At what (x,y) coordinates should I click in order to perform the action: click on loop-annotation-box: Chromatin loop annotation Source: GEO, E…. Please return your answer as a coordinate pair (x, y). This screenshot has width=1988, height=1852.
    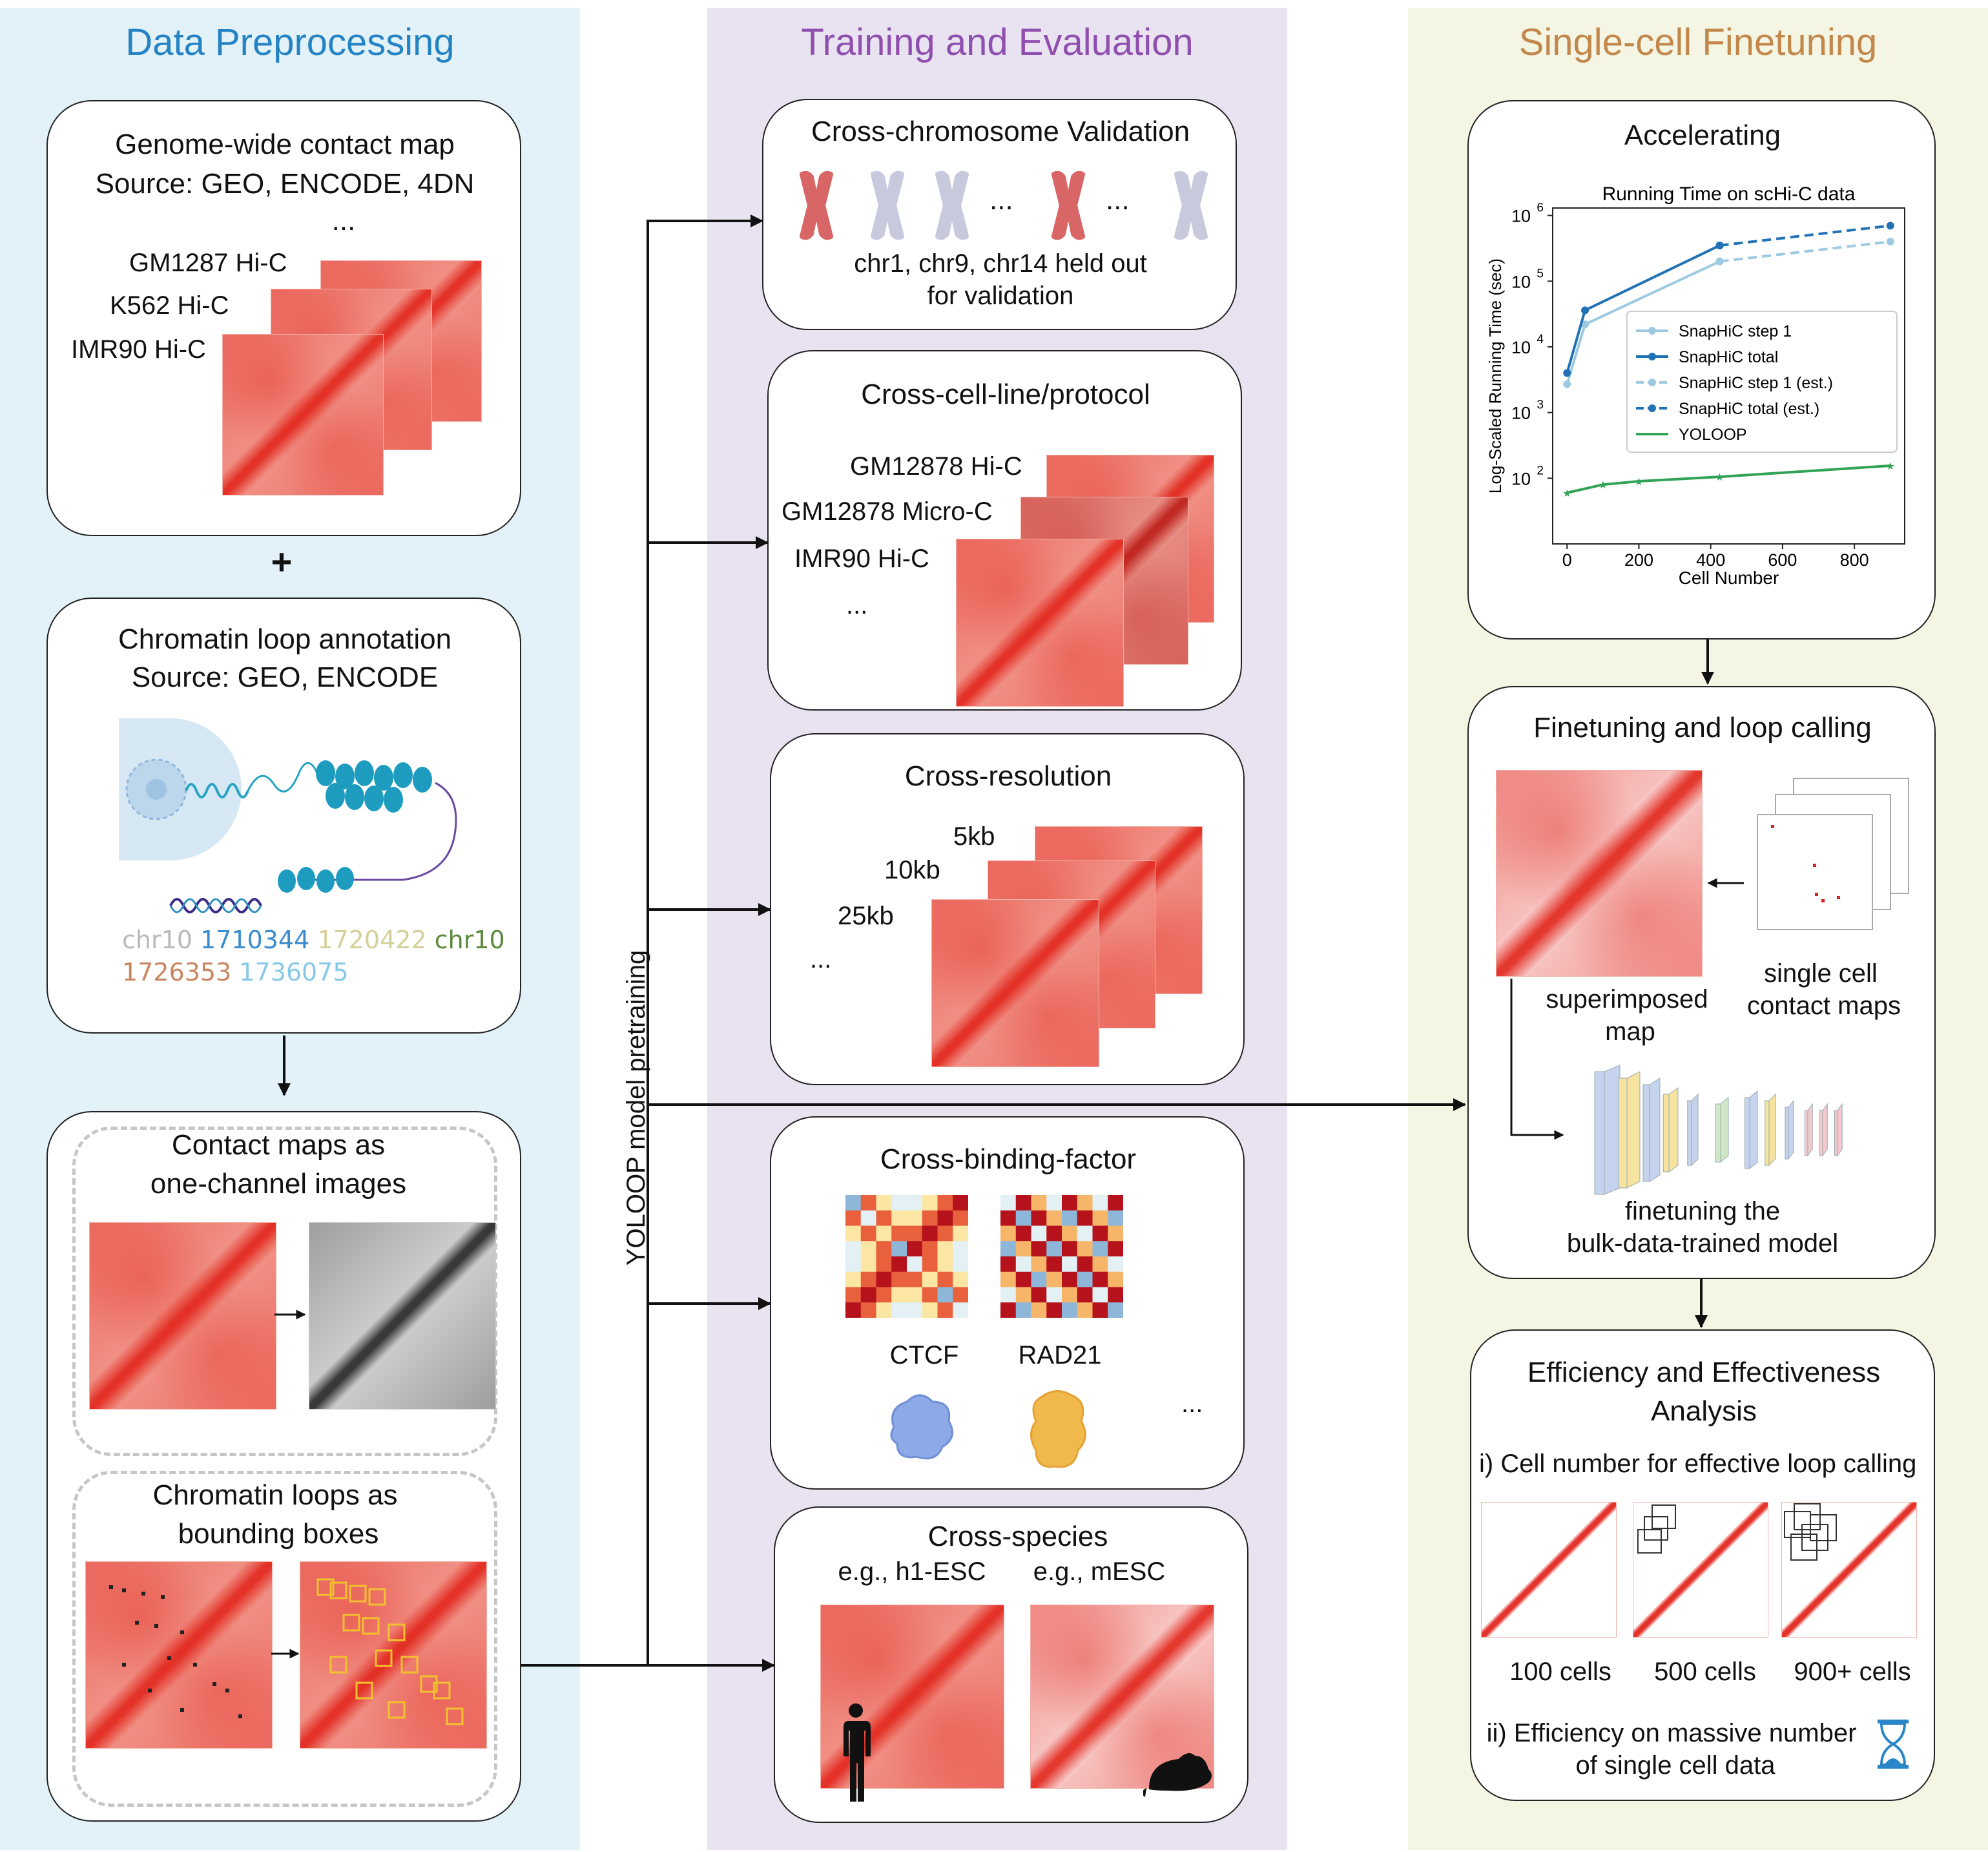
    Looking at the image, I should click on (284, 816).